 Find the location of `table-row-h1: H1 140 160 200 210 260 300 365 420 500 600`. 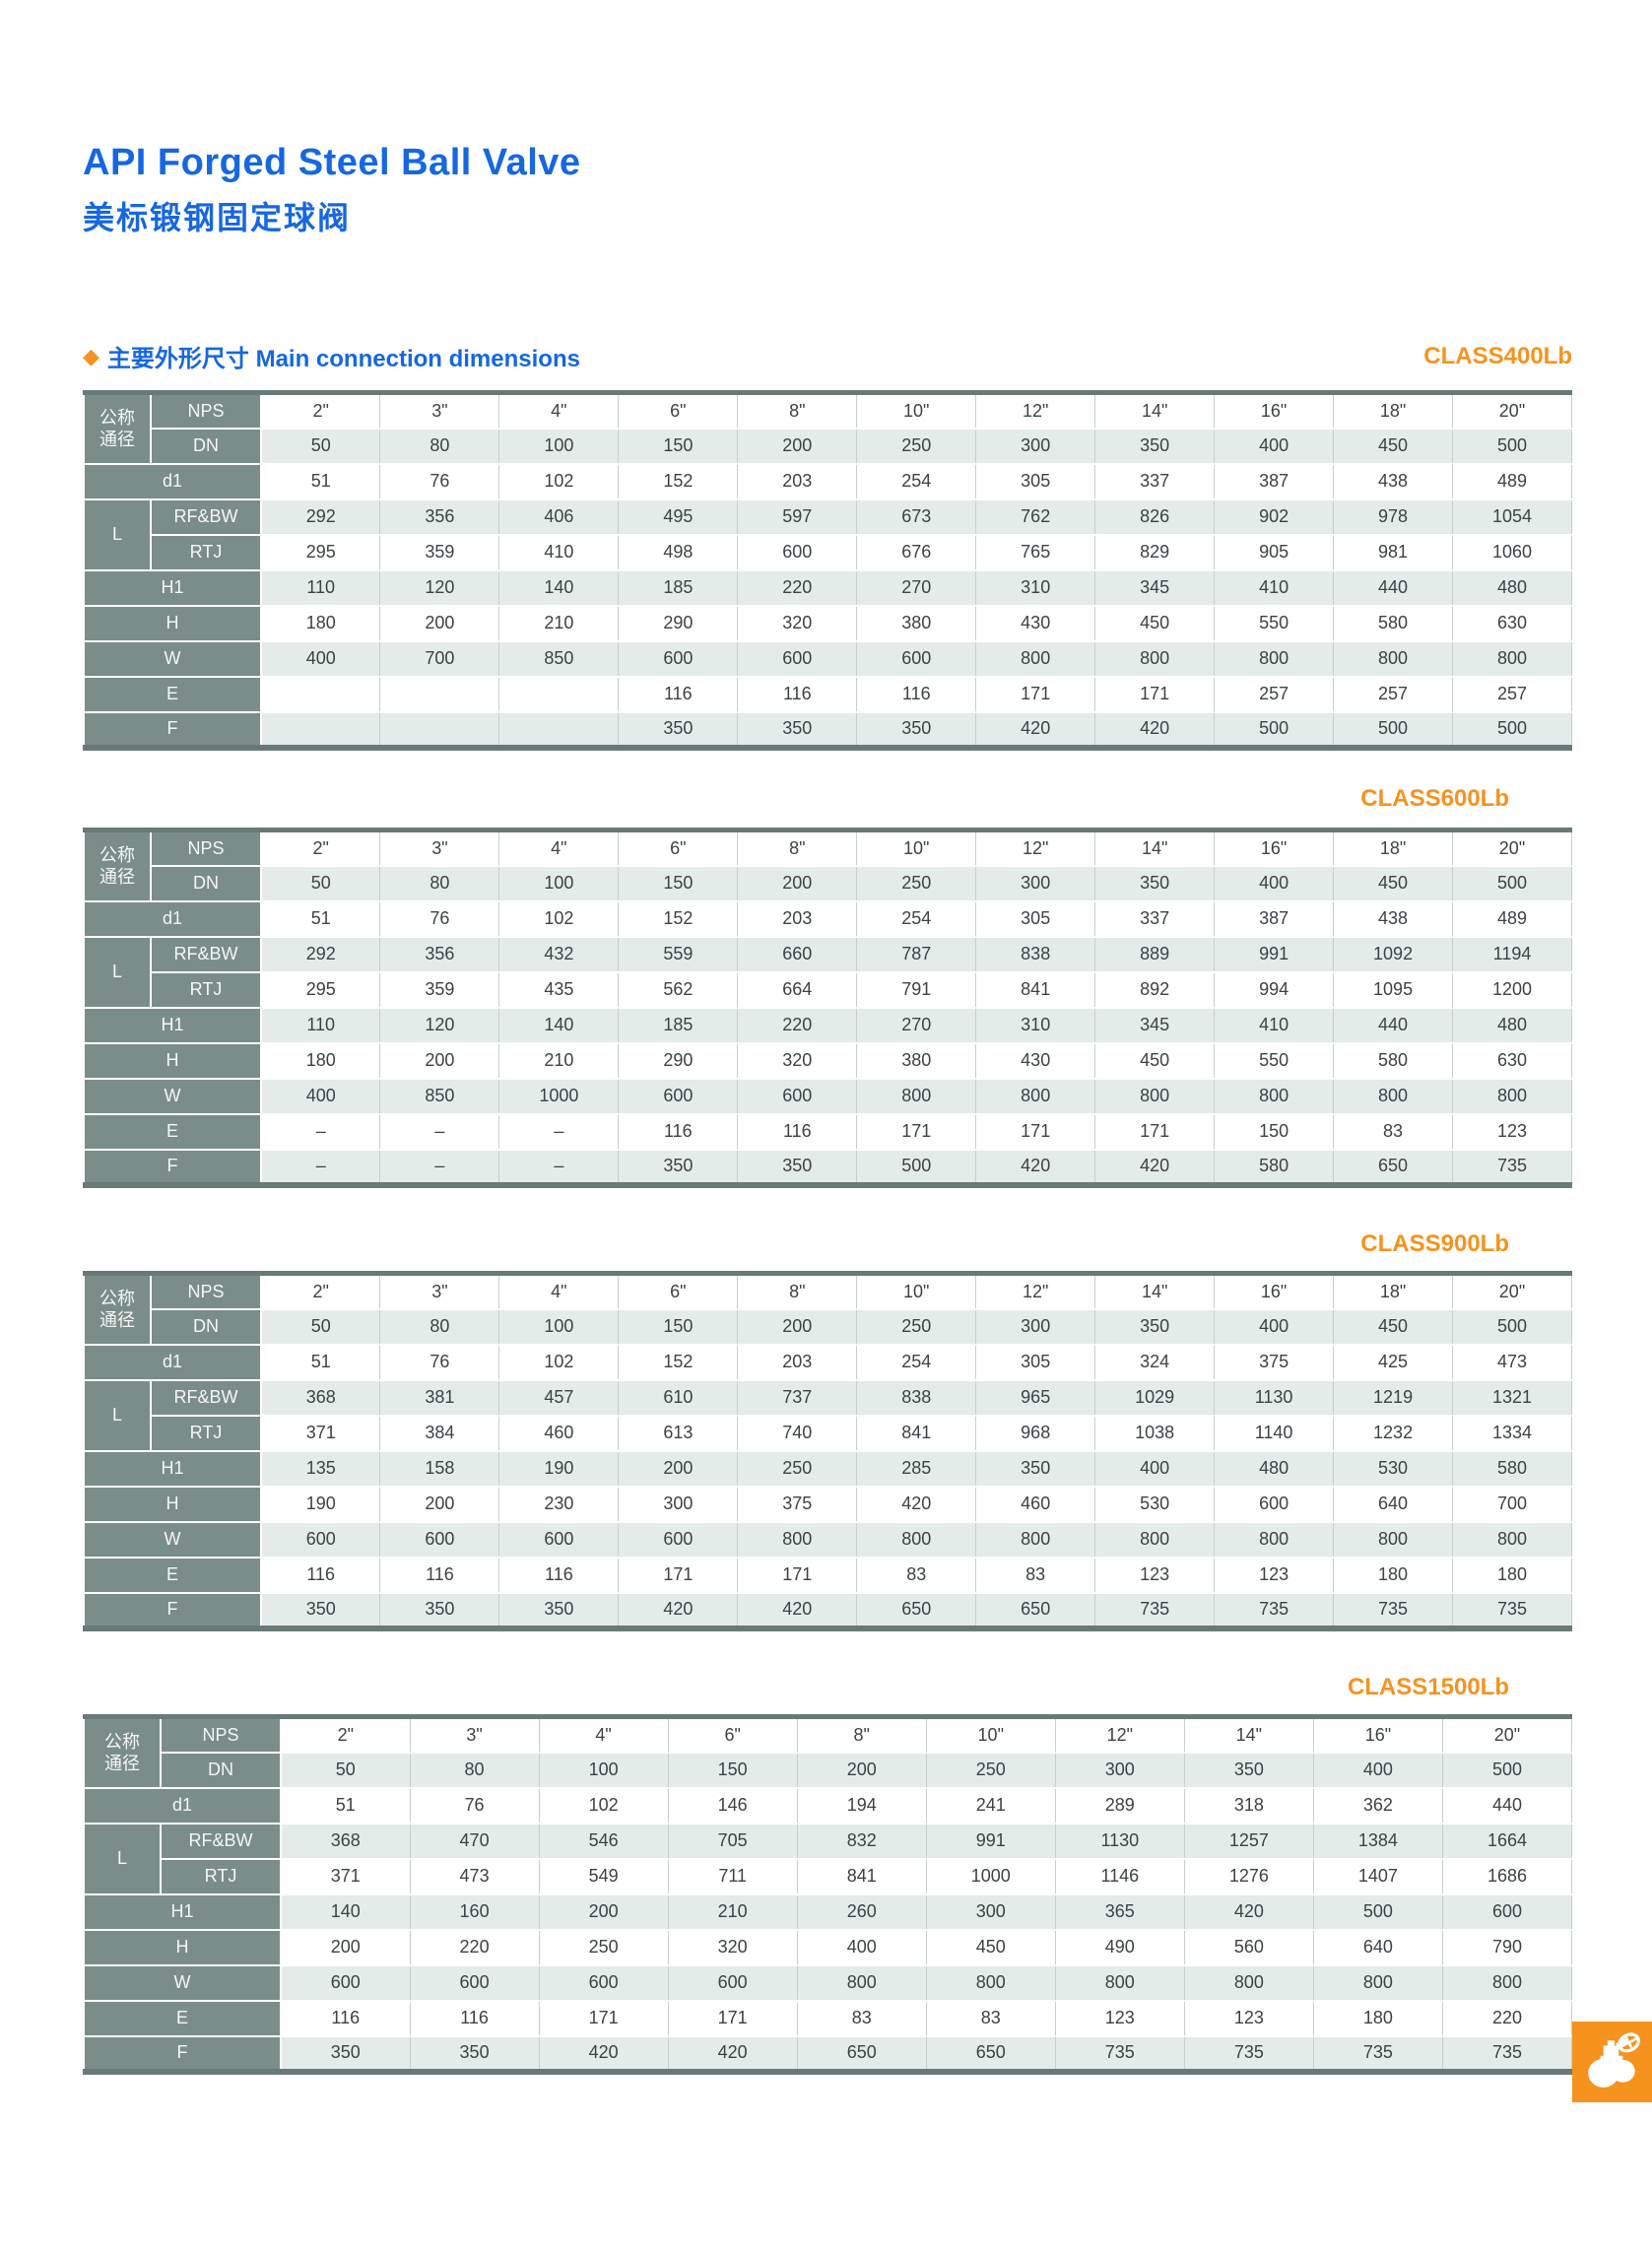

table-row-h1: H1 140 160 200 210 260 300 365 420 500 600 is located at coordinates (828, 1912).